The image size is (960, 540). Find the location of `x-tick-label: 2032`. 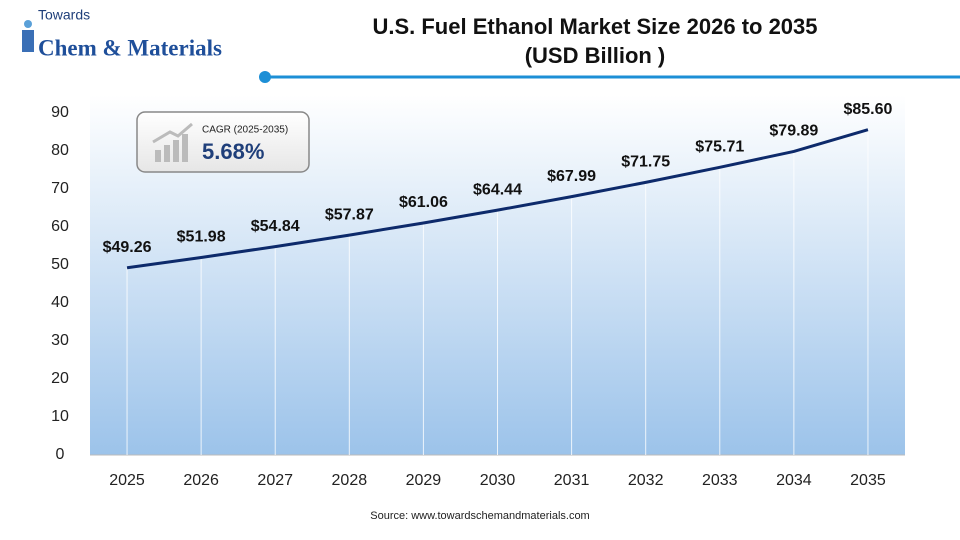

x-tick-label: 2032 is located at coordinates (646, 480).